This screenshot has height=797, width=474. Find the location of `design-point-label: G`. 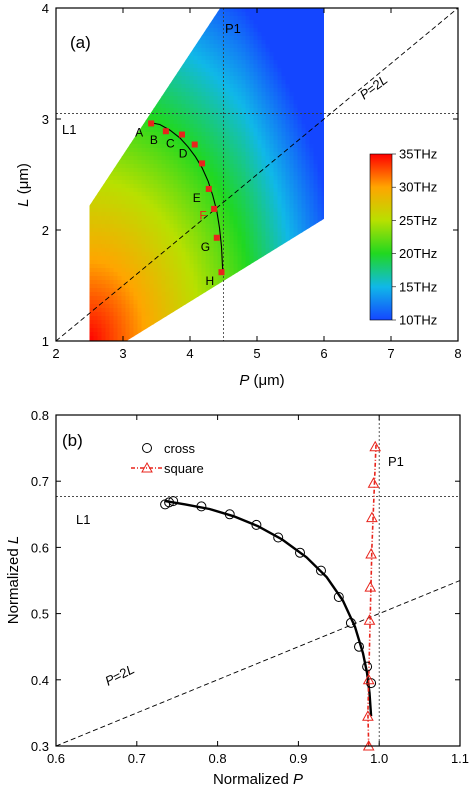

design-point-label: G is located at coordinates (205, 247).